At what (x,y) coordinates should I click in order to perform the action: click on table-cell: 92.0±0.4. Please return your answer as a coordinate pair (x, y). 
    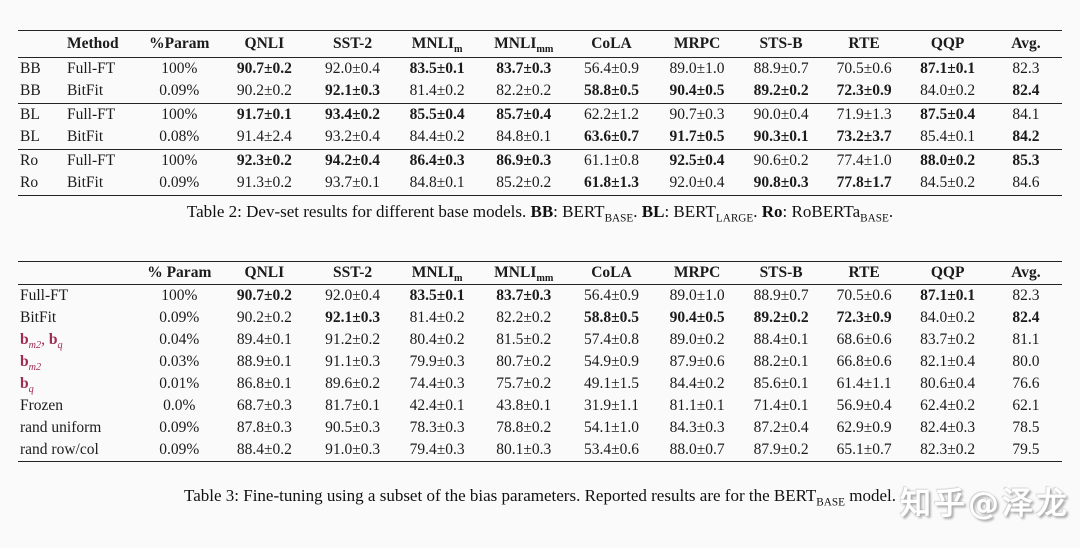
    Looking at the image, I should click on (352, 295).